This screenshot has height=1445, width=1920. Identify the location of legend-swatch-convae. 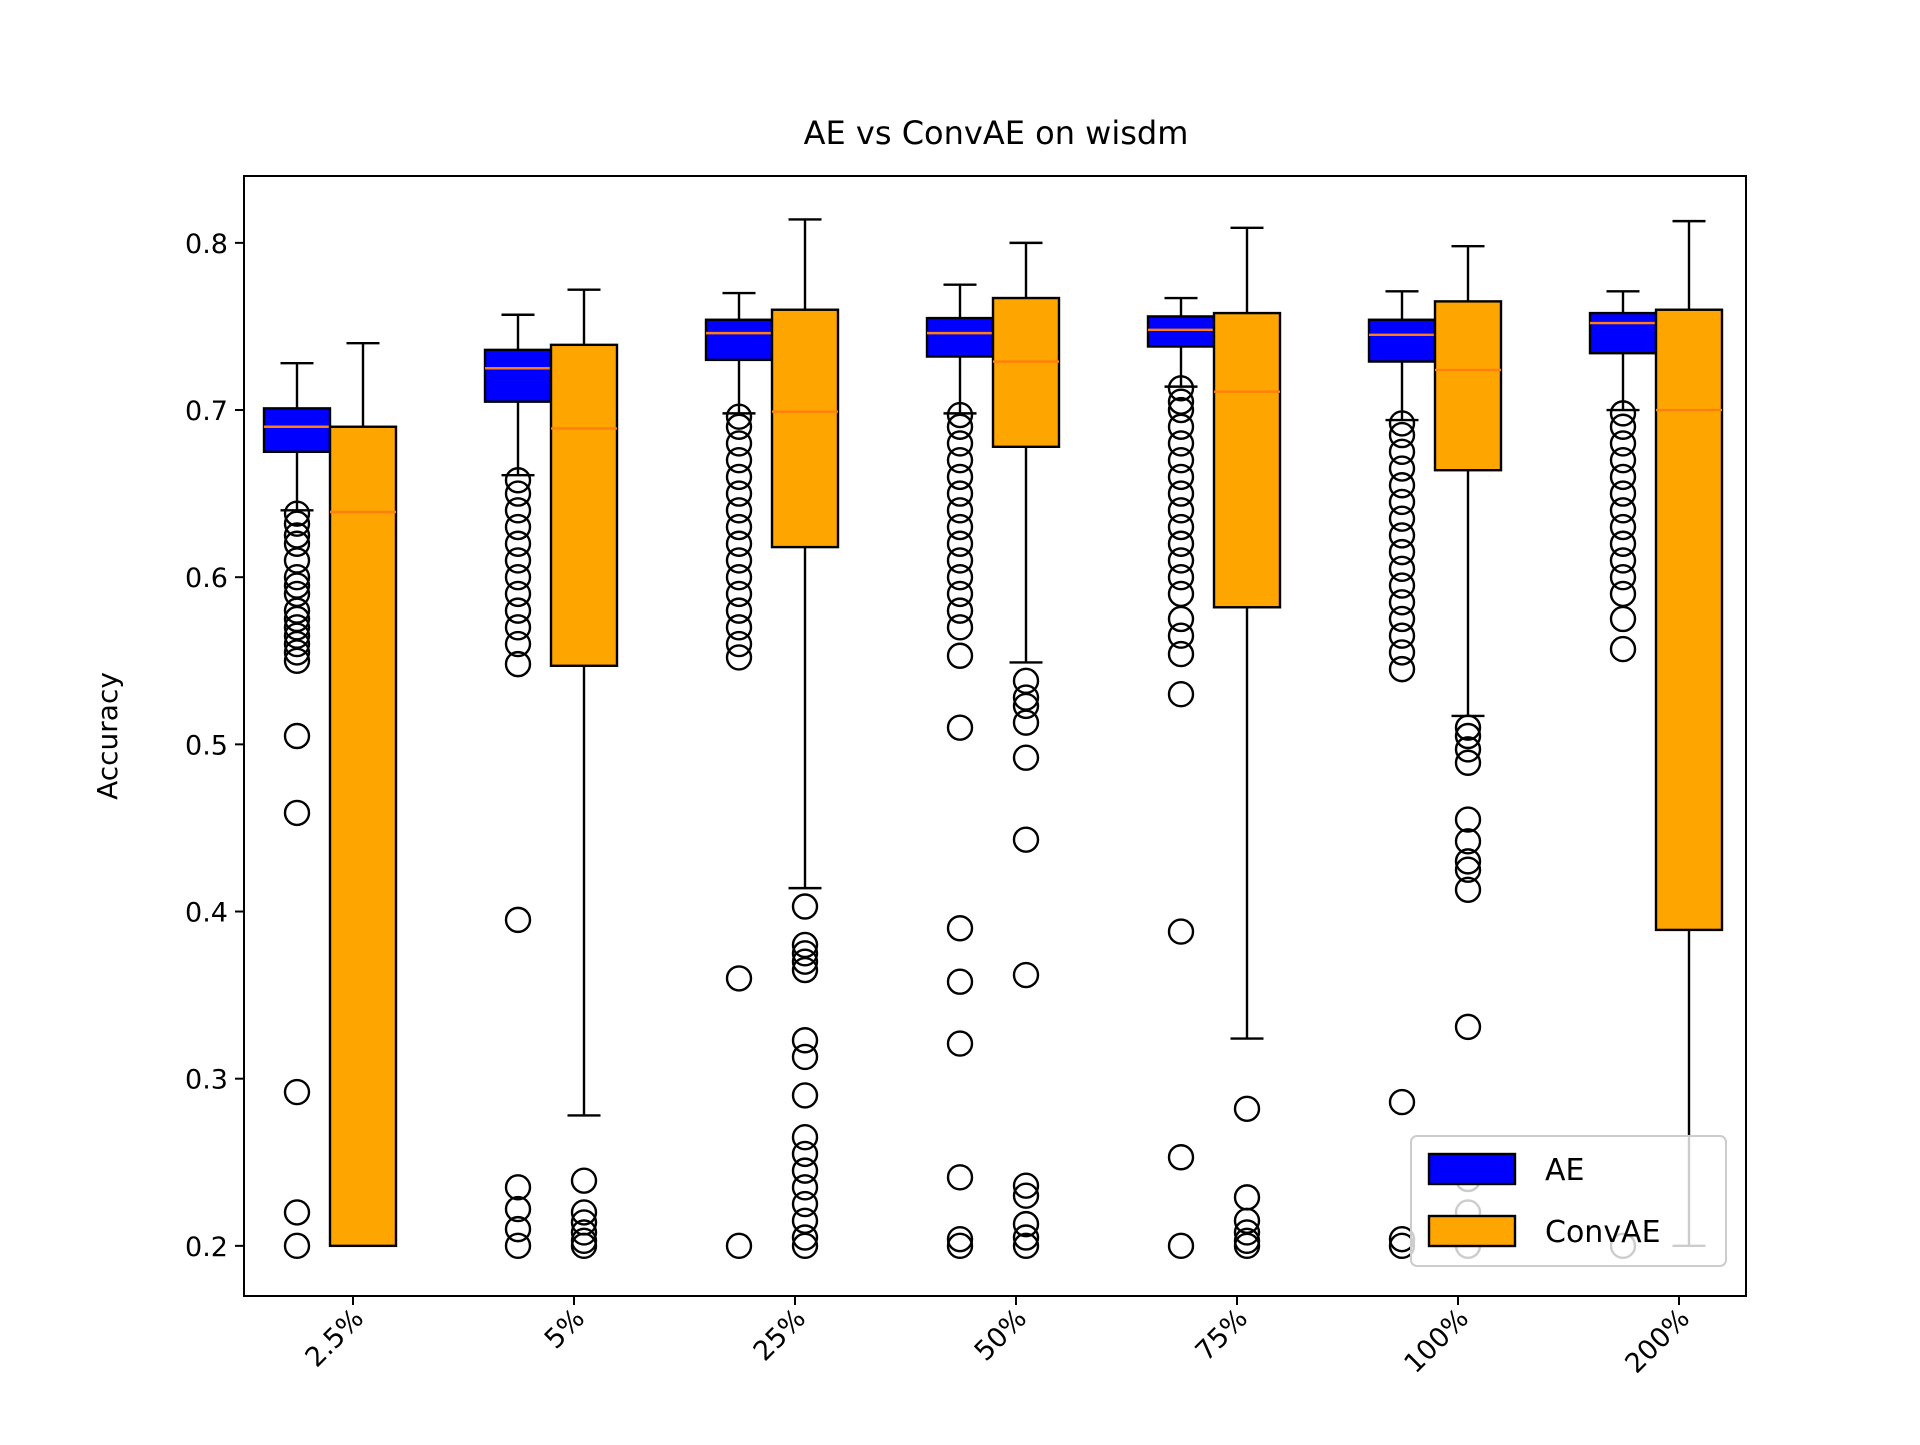
(1472, 1231).